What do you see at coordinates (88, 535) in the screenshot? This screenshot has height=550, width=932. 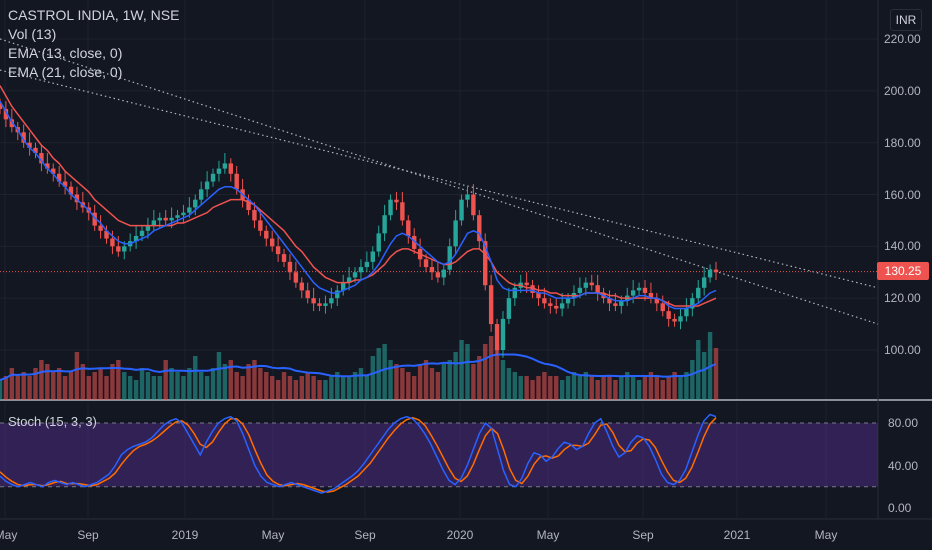 I see `time-tick-label: Sep` at bounding box center [88, 535].